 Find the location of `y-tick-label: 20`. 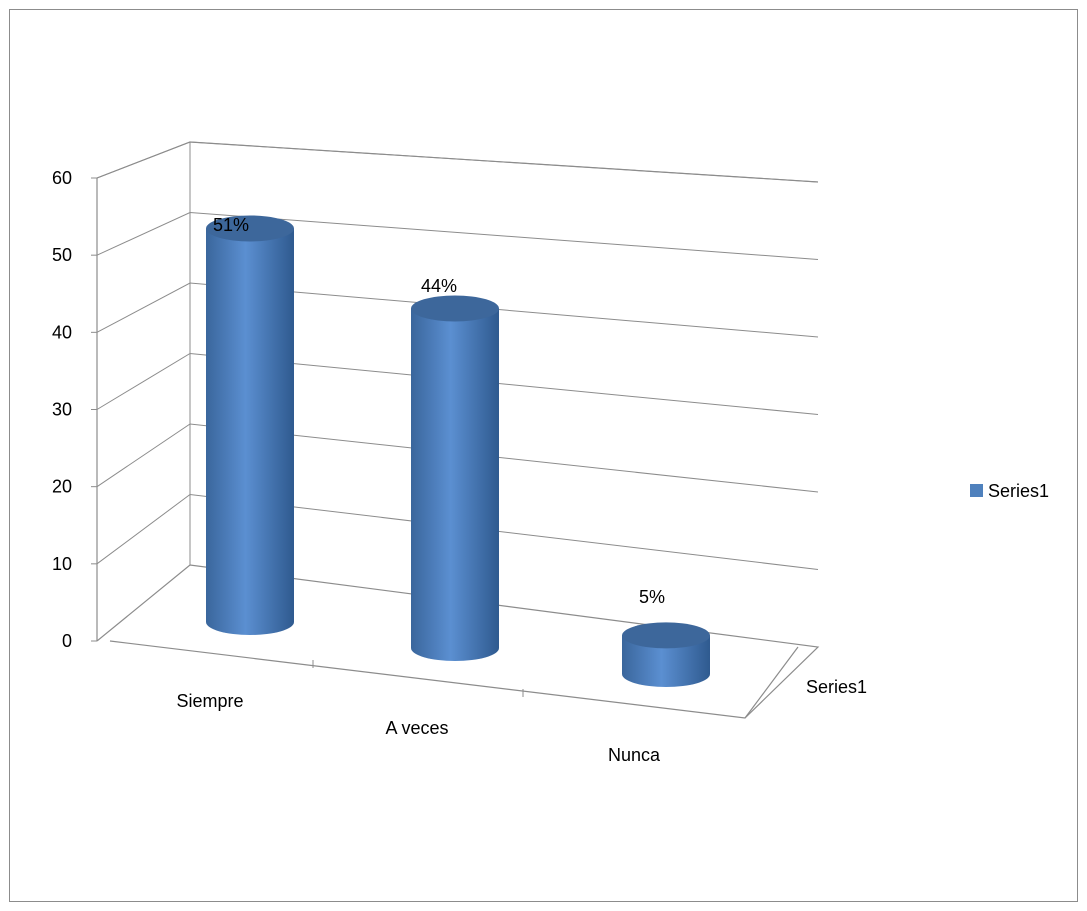

y-tick-label: 20 is located at coordinates (62, 487).